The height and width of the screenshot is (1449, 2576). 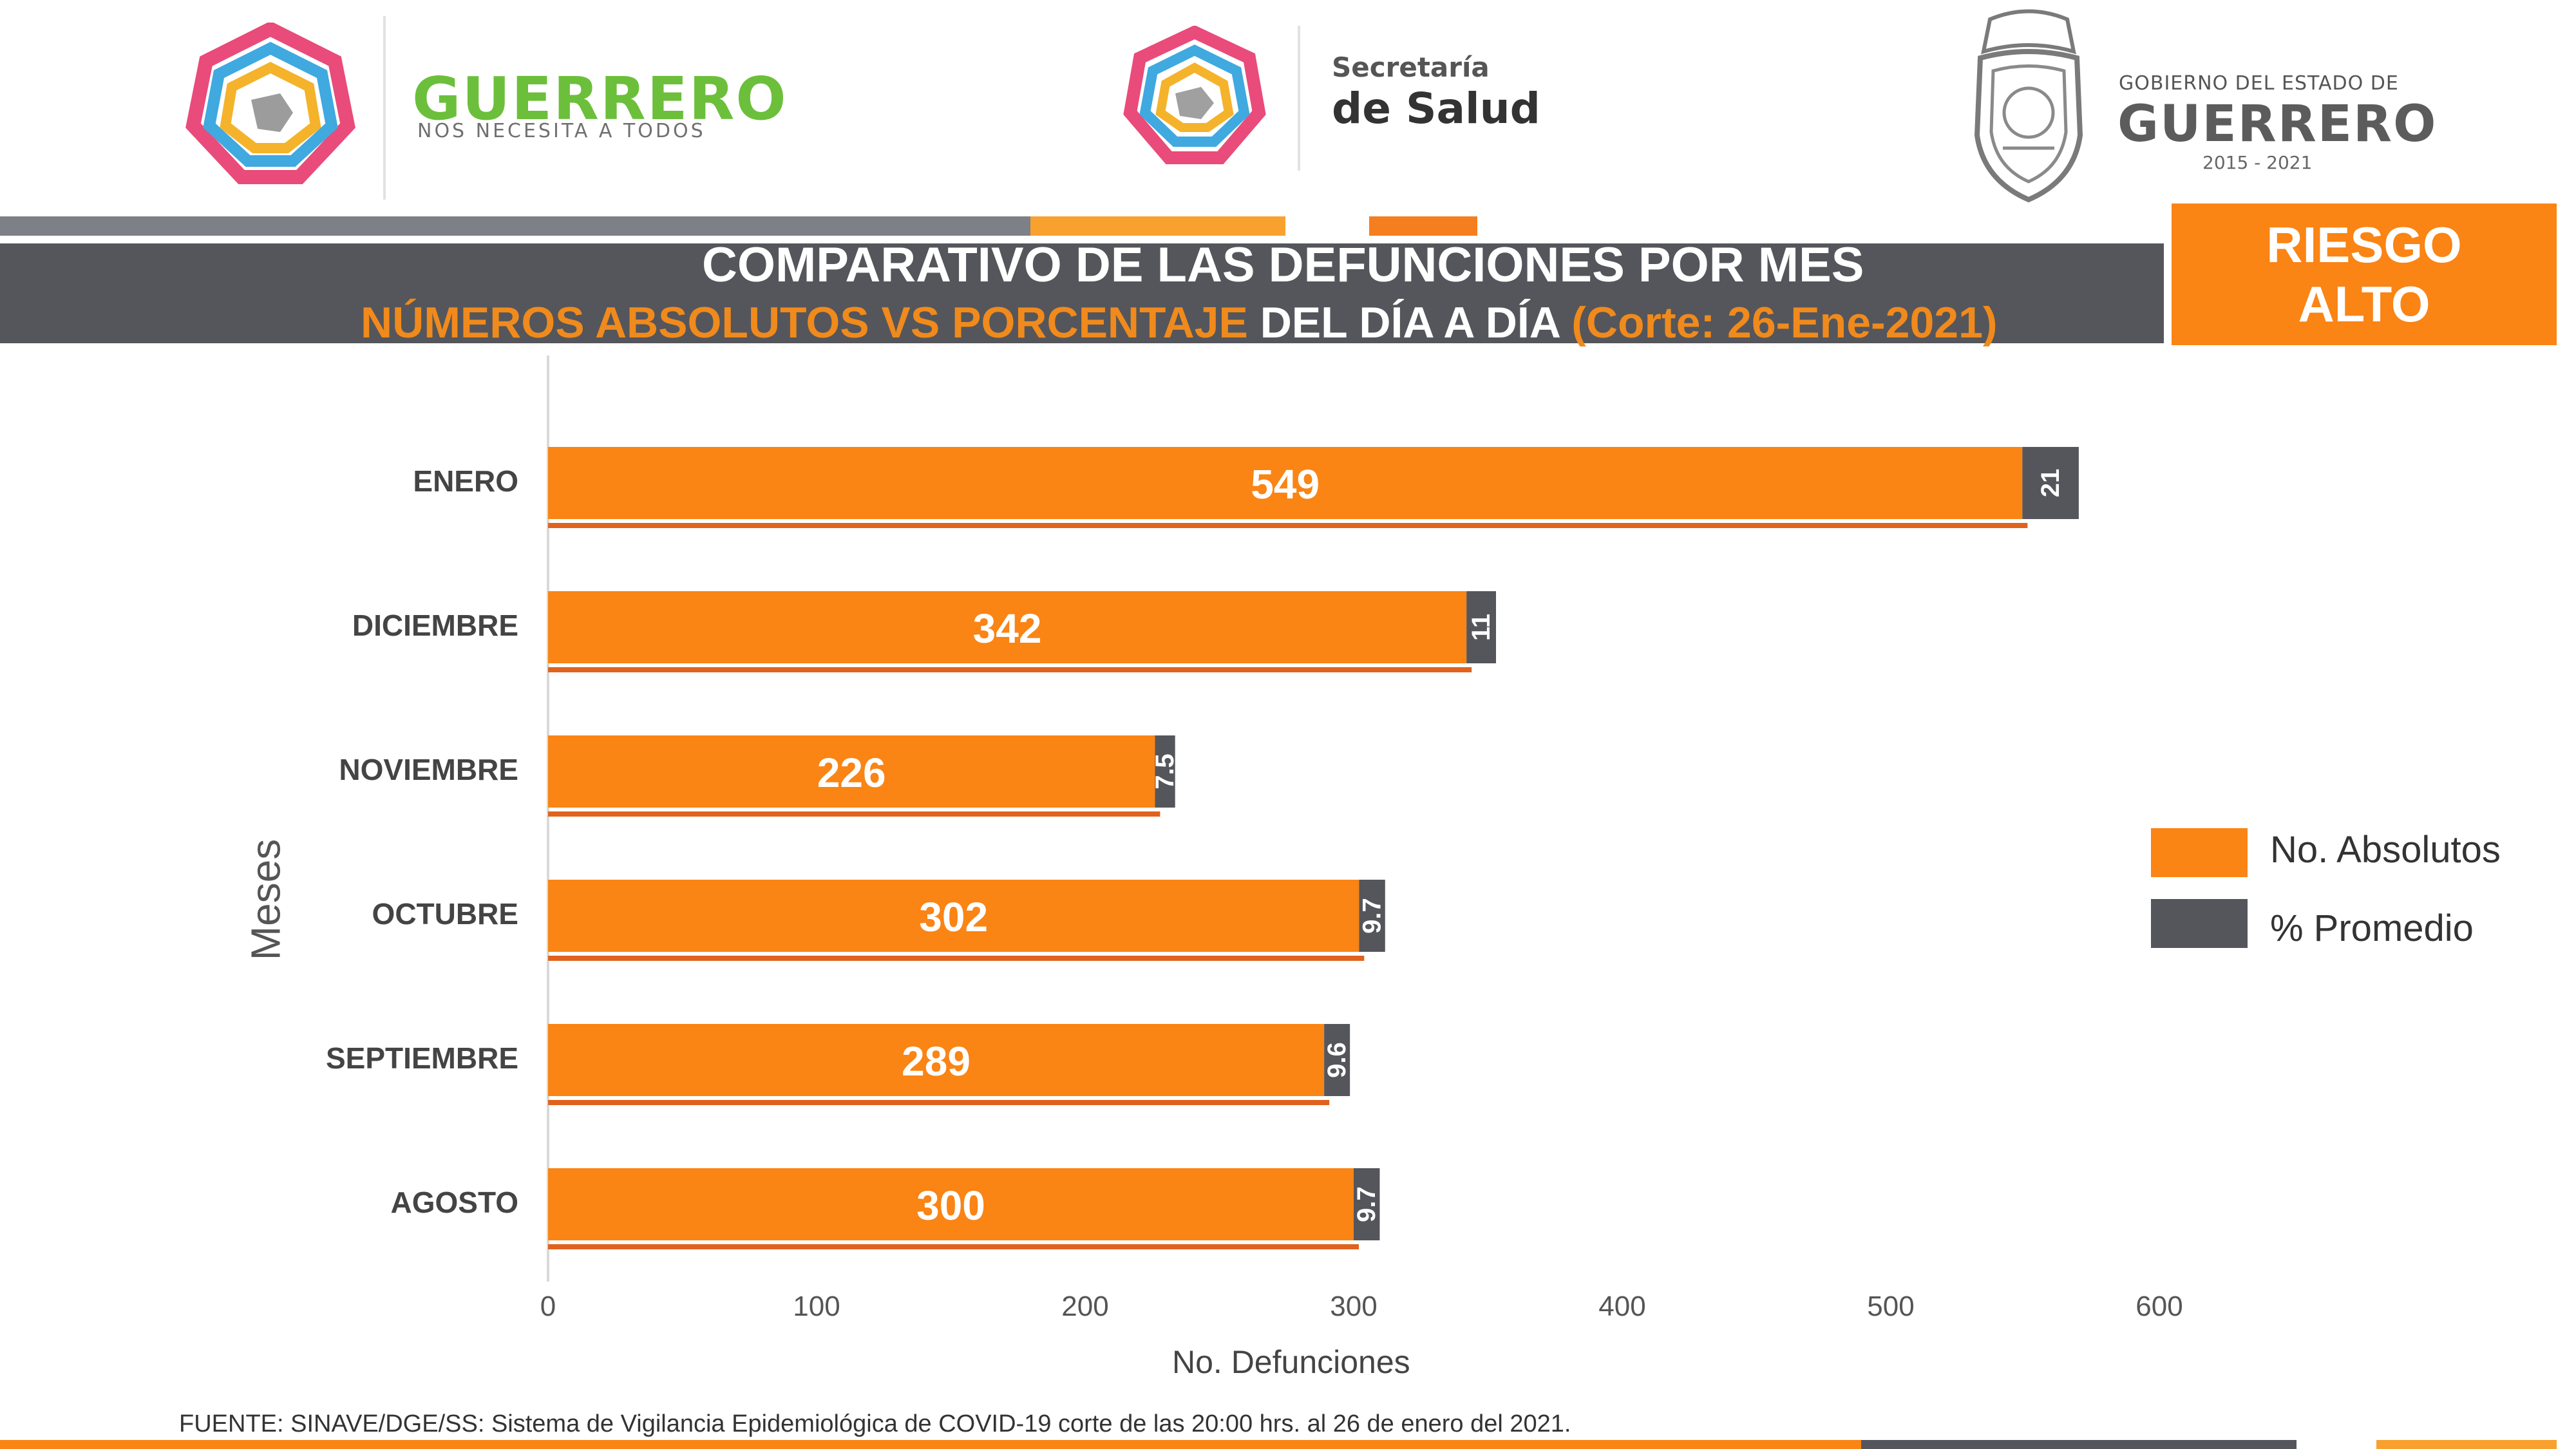 What do you see at coordinates (2200, 923) in the screenshot?
I see `legend-swatch-promedio` at bounding box center [2200, 923].